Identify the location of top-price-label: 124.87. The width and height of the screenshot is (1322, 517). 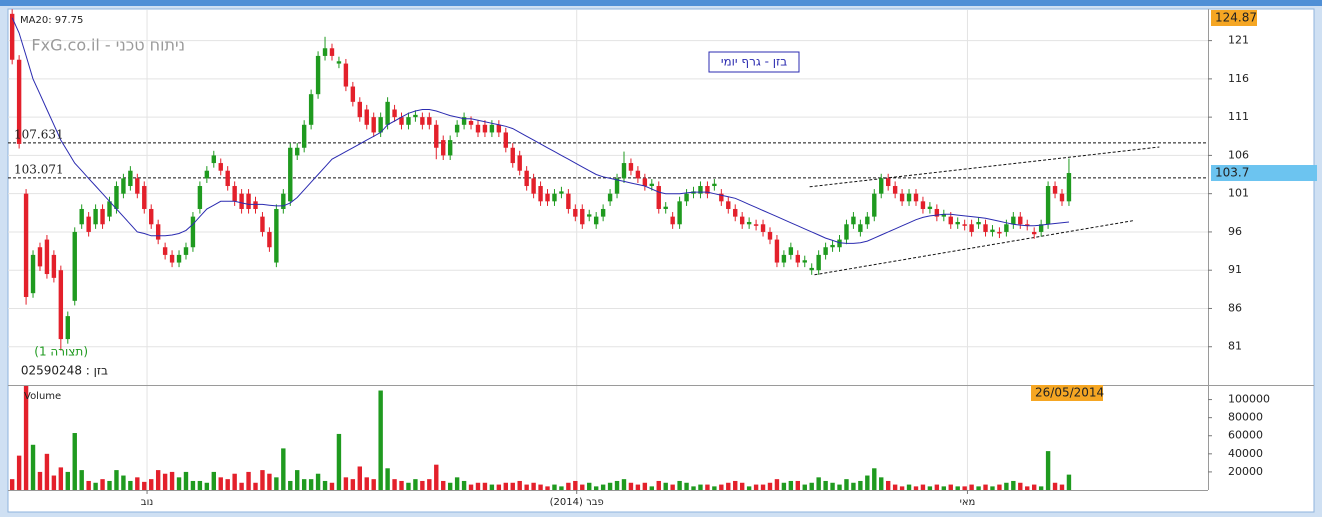
(1236, 17).